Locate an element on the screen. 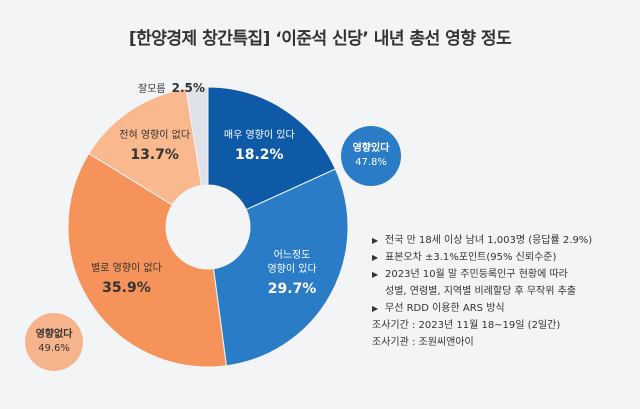 Image resolution: width=640 pixels, height=409 pixels. unknown-label-text: 잘모름 is located at coordinates (152, 89).